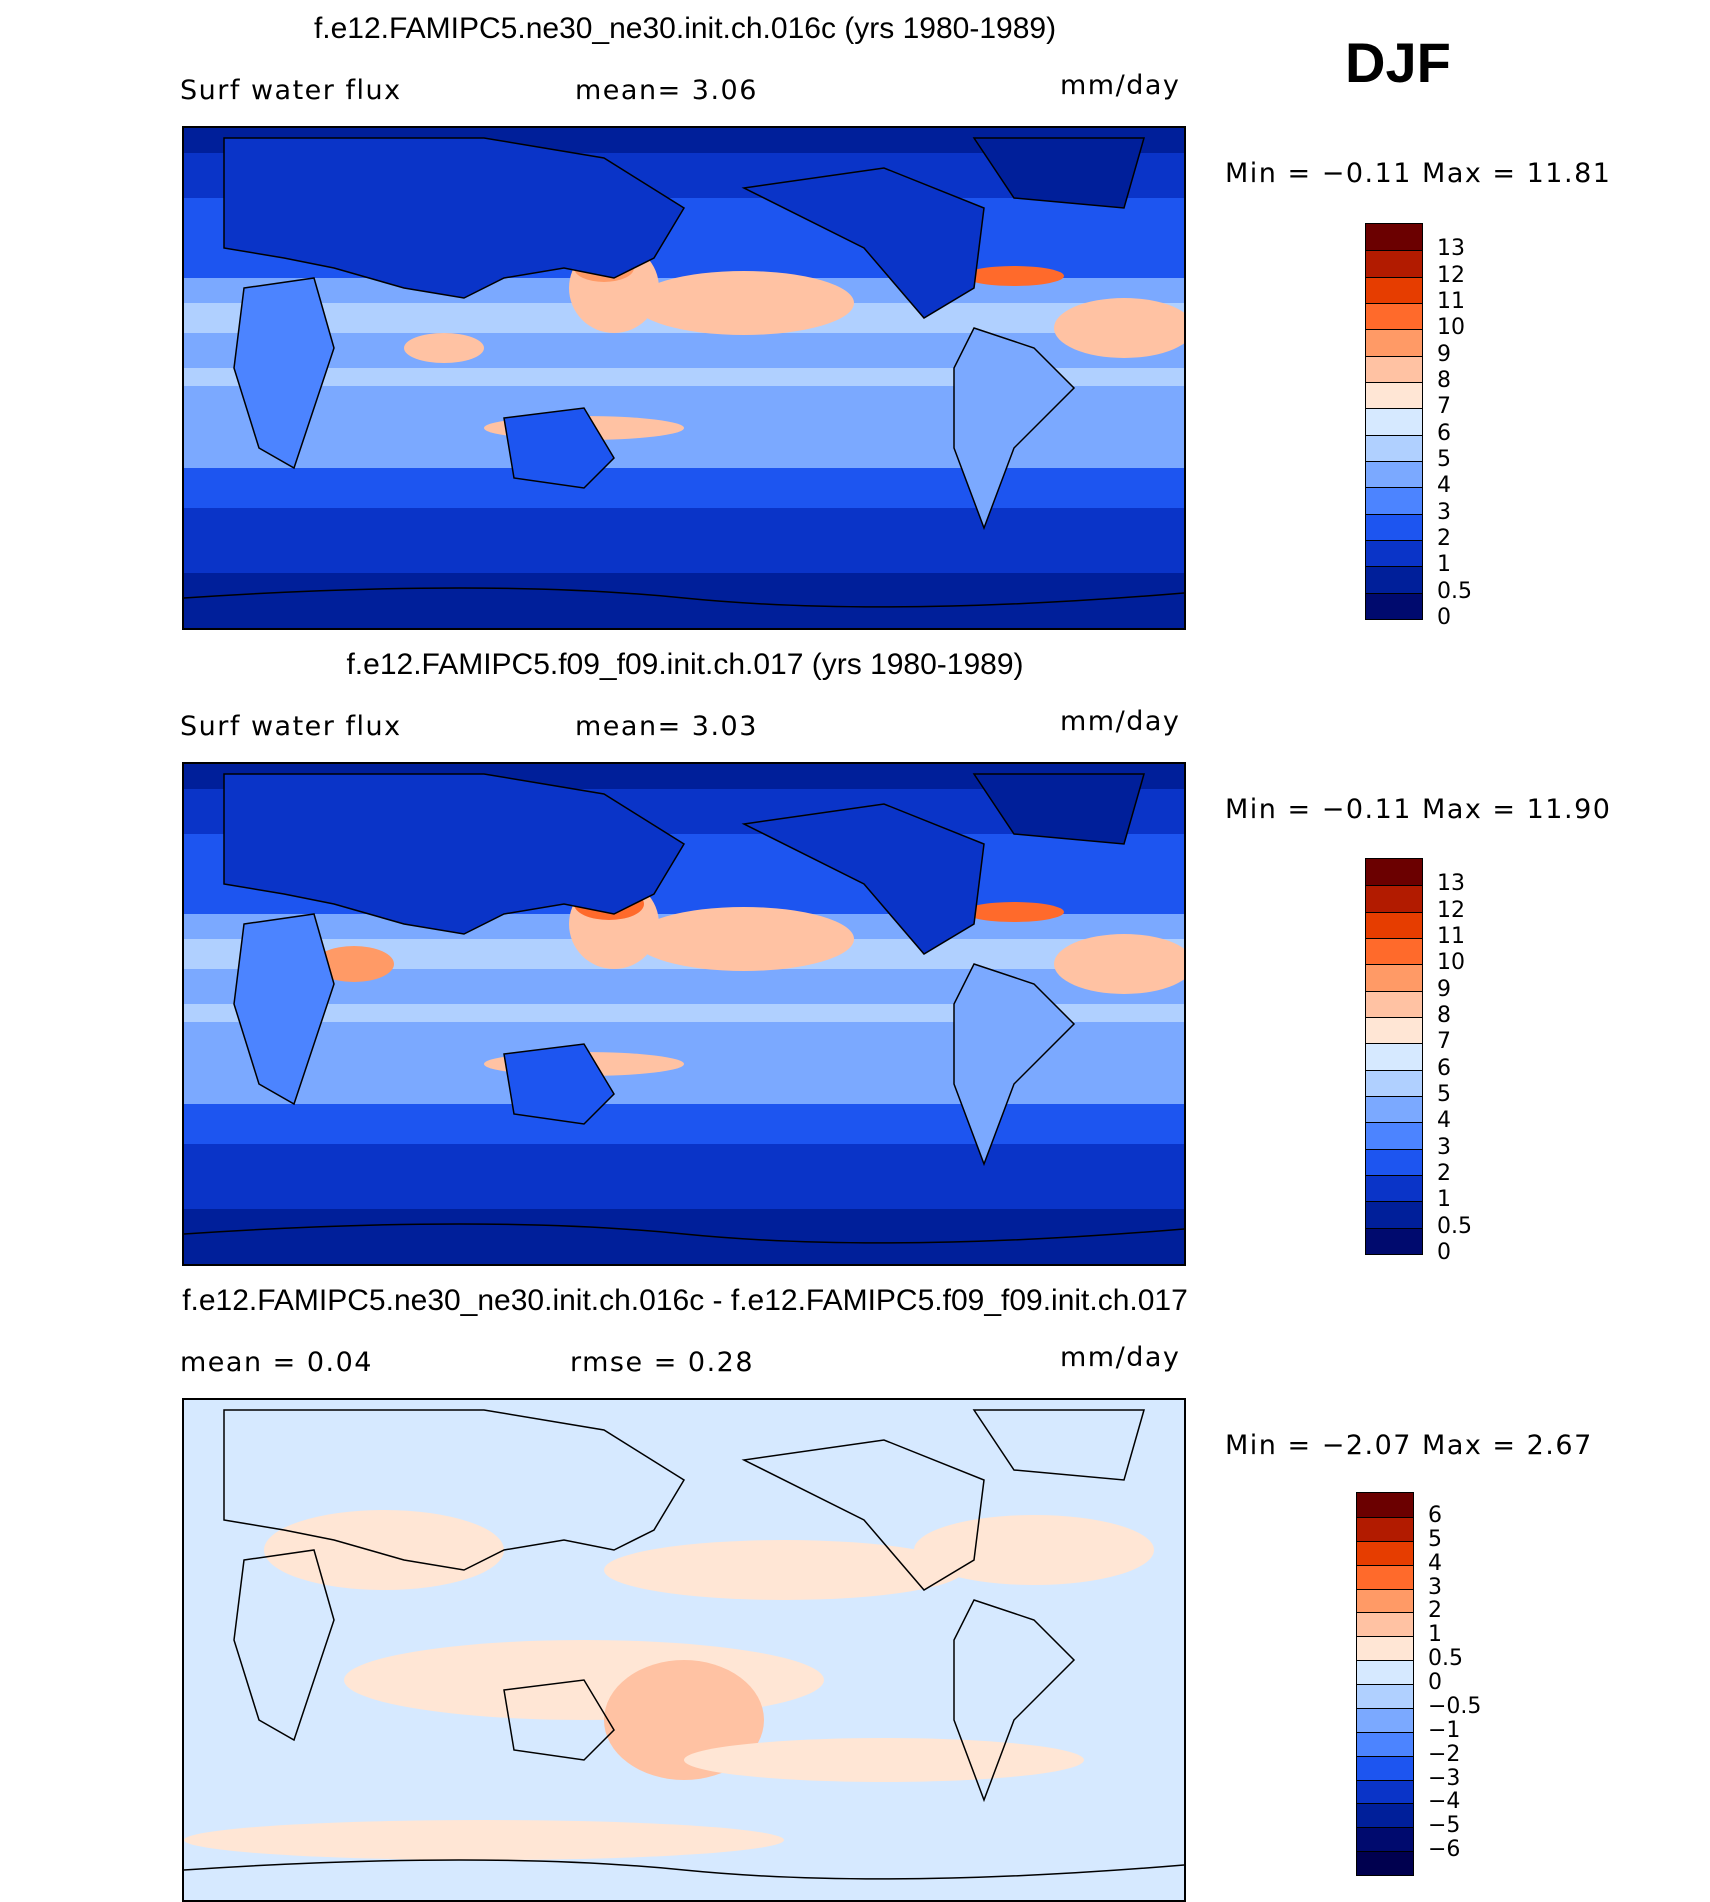 This screenshot has height=1902, width=1710. I want to click on colorbar-tick-label: −3, so click(1444, 1778).